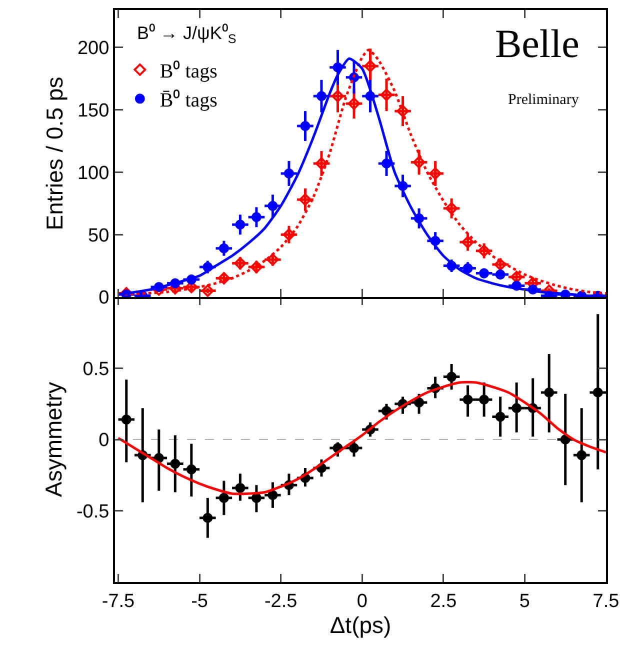  I want to click on y-axis-title: Asymmetry, so click(53, 439).